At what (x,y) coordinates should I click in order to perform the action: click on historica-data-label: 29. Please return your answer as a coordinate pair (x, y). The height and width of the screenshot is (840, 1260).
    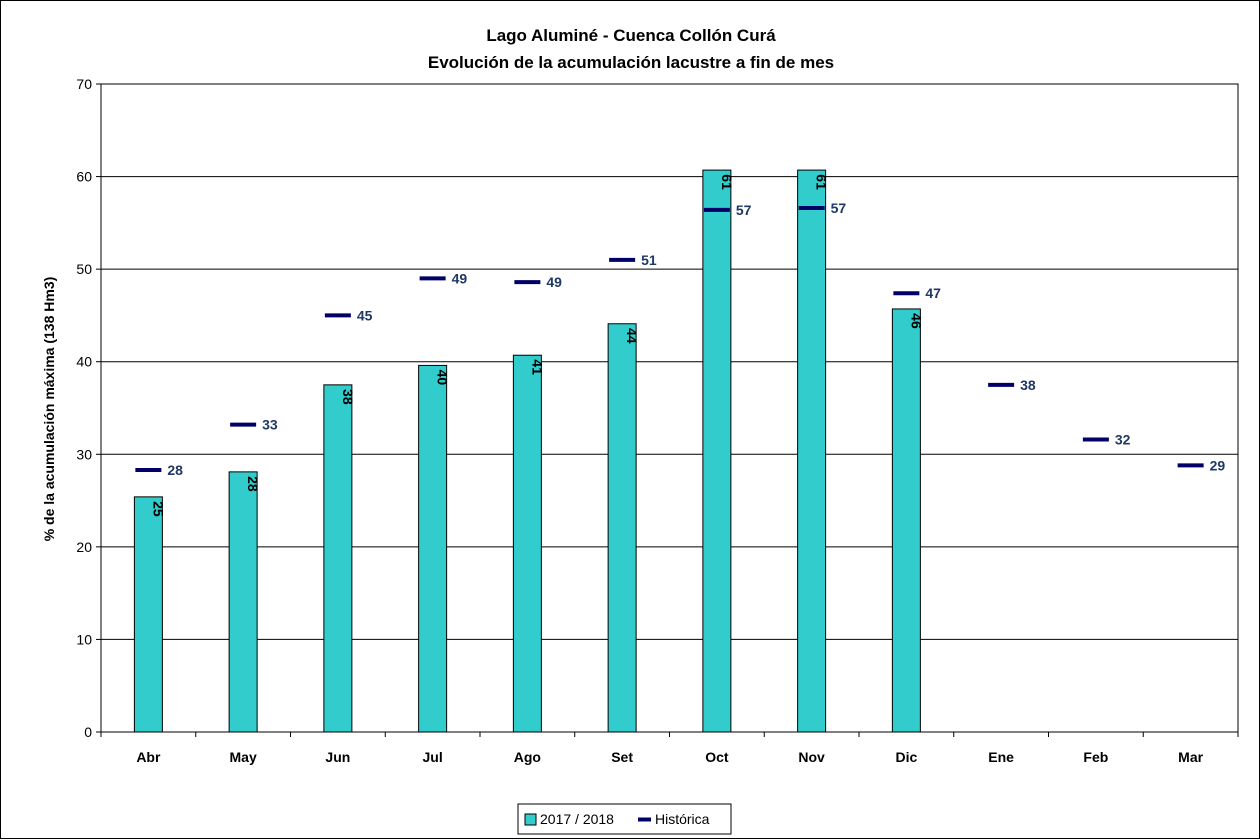
    Looking at the image, I should click on (1218, 465).